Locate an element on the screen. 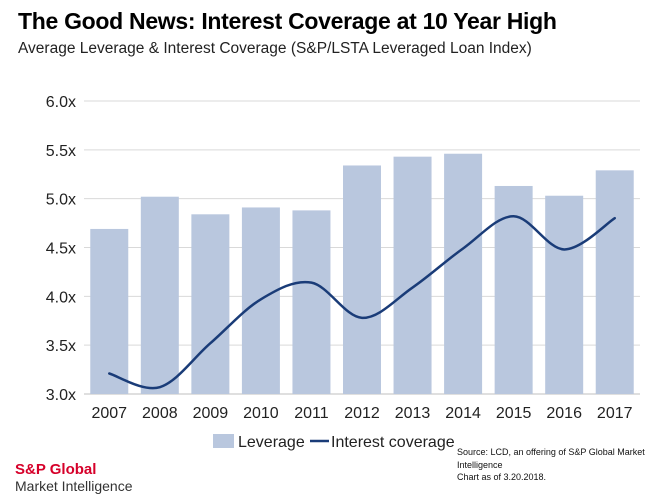 The width and height of the screenshot is (672, 502). sp-global-logo: S&P Global Market Intelligence is located at coordinates (74, 478).